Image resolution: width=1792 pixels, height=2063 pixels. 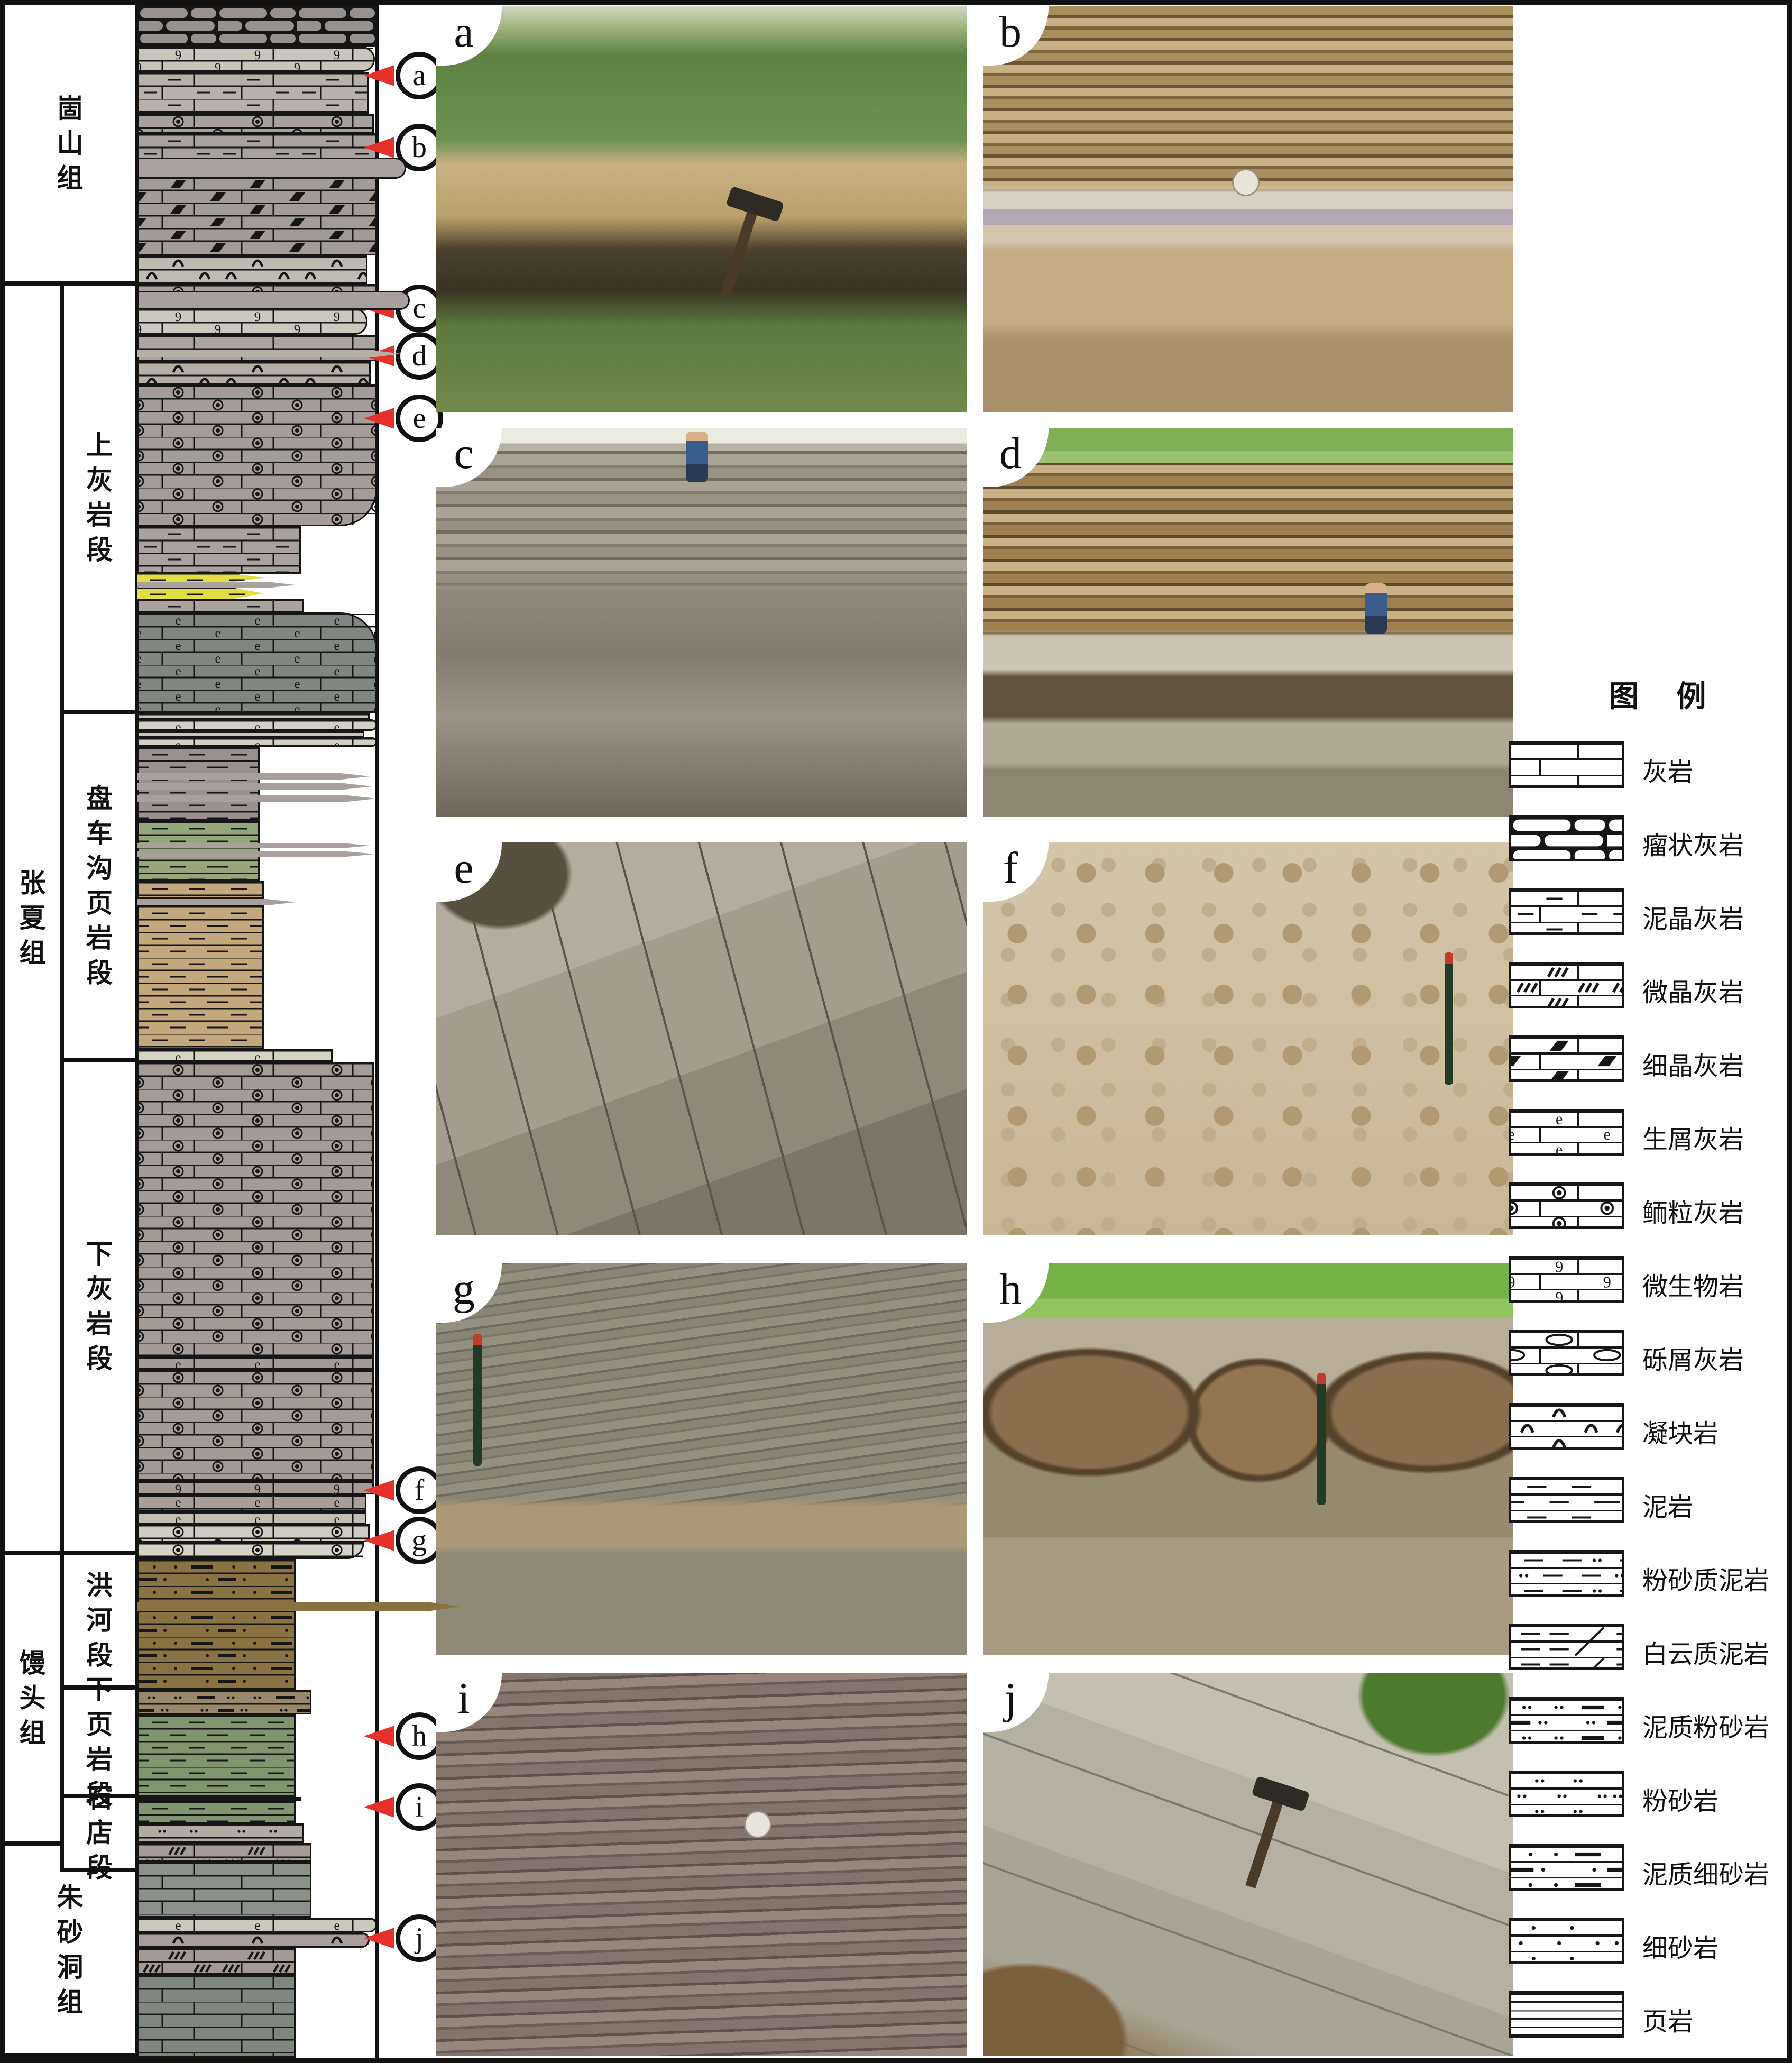 I want to click on stratum-e-29: eee, so click(x=255, y=1363).